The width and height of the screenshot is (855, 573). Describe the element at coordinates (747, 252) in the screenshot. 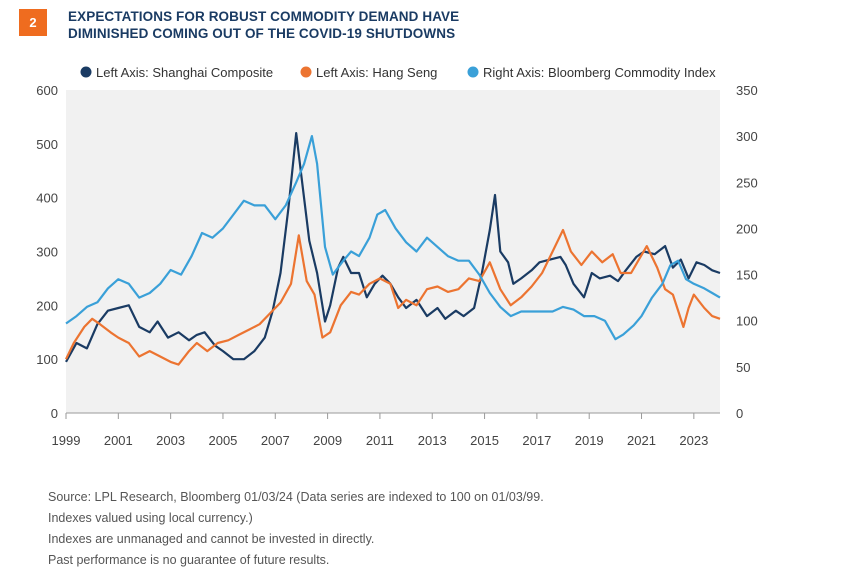

I see `right-axis-ticks: 0 50 100 150 200 250 300 350` at that location.